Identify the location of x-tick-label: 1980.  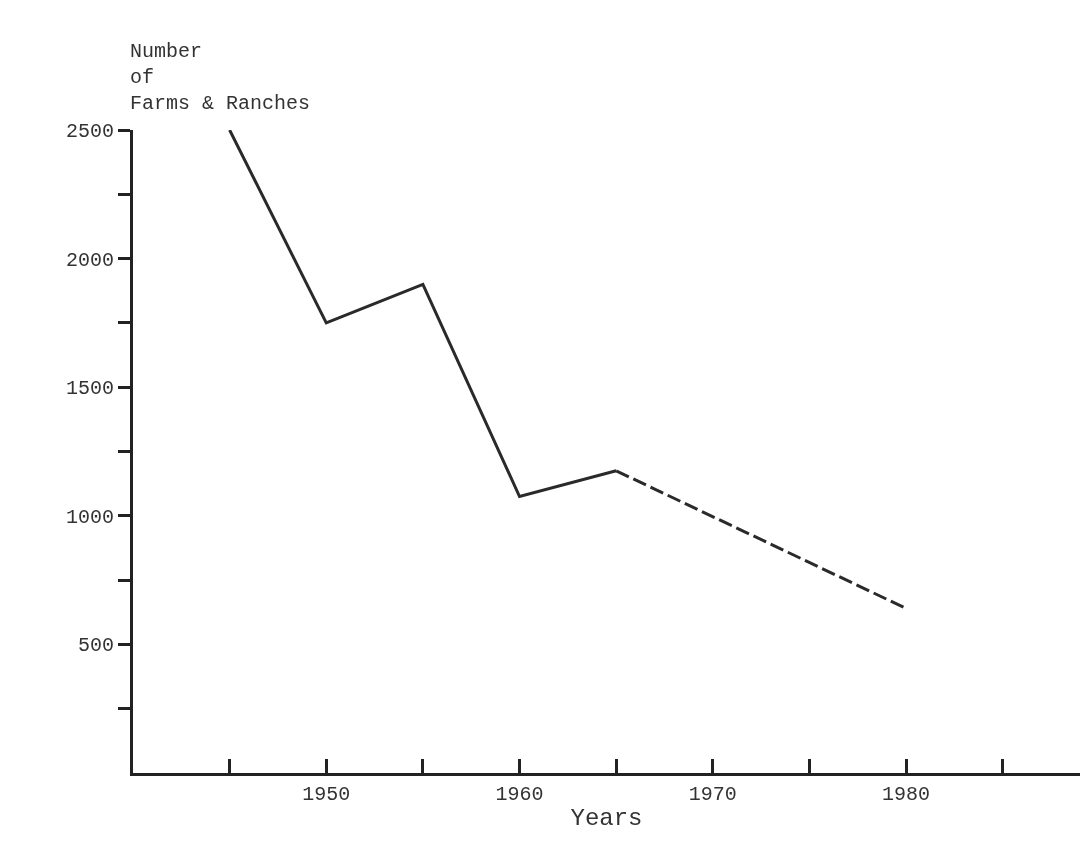
(906, 794).